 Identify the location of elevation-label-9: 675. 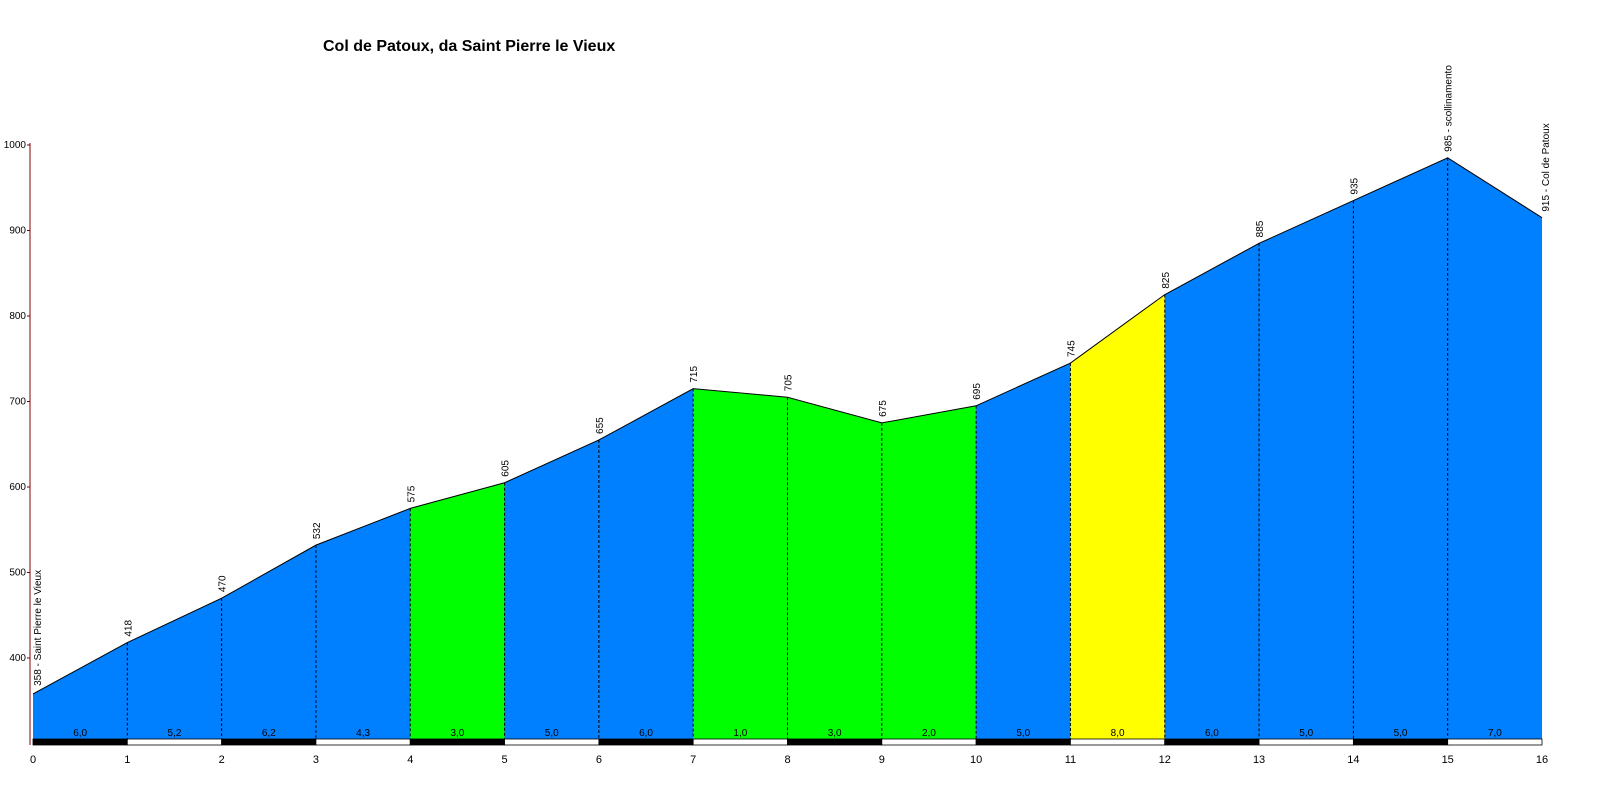
(883, 408).